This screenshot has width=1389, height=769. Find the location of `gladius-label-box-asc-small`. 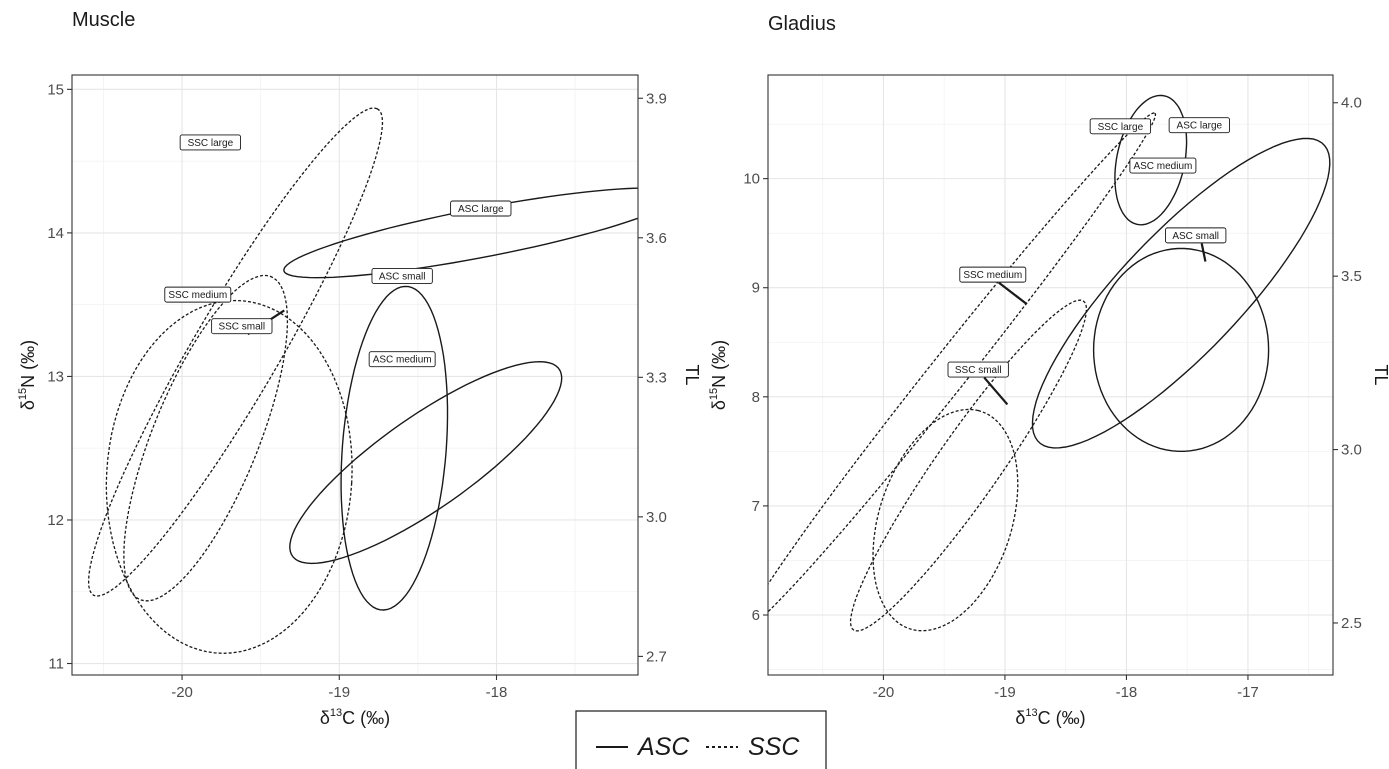

gladius-label-box-asc-small is located at coordinates (1196, 235).